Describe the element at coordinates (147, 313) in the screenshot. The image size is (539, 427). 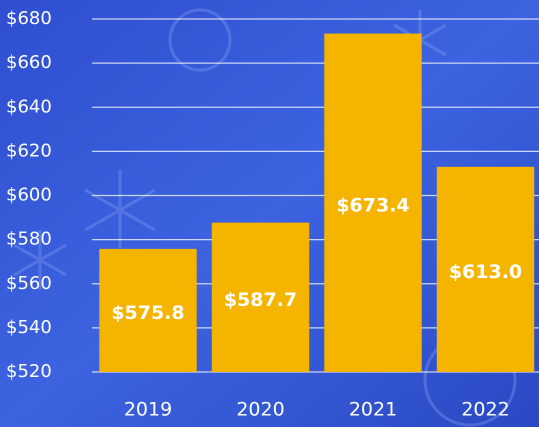
I see `value-label: $575.8` at that location.